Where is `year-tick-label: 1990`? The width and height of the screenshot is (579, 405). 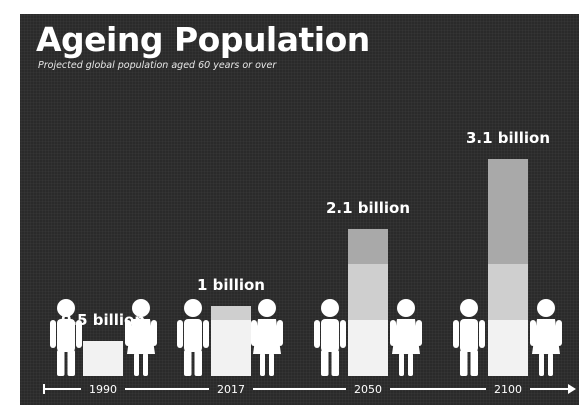
year-tick-label: 1990 is located at coordinates (103, 389).